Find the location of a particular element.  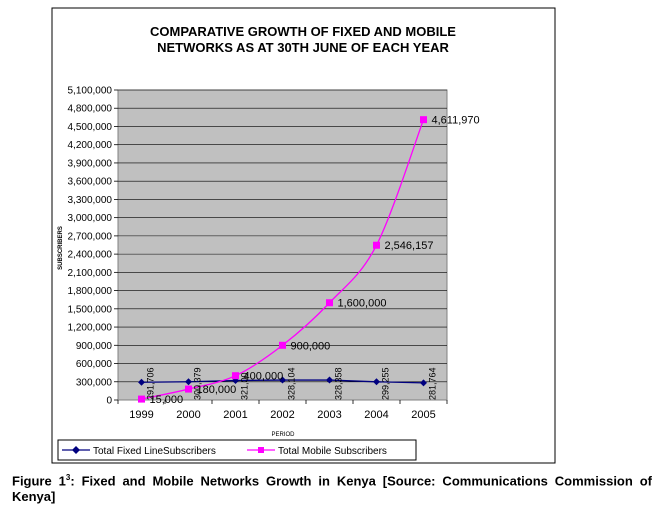

caption-superscript: 3 is located at coordinates (68, 477).